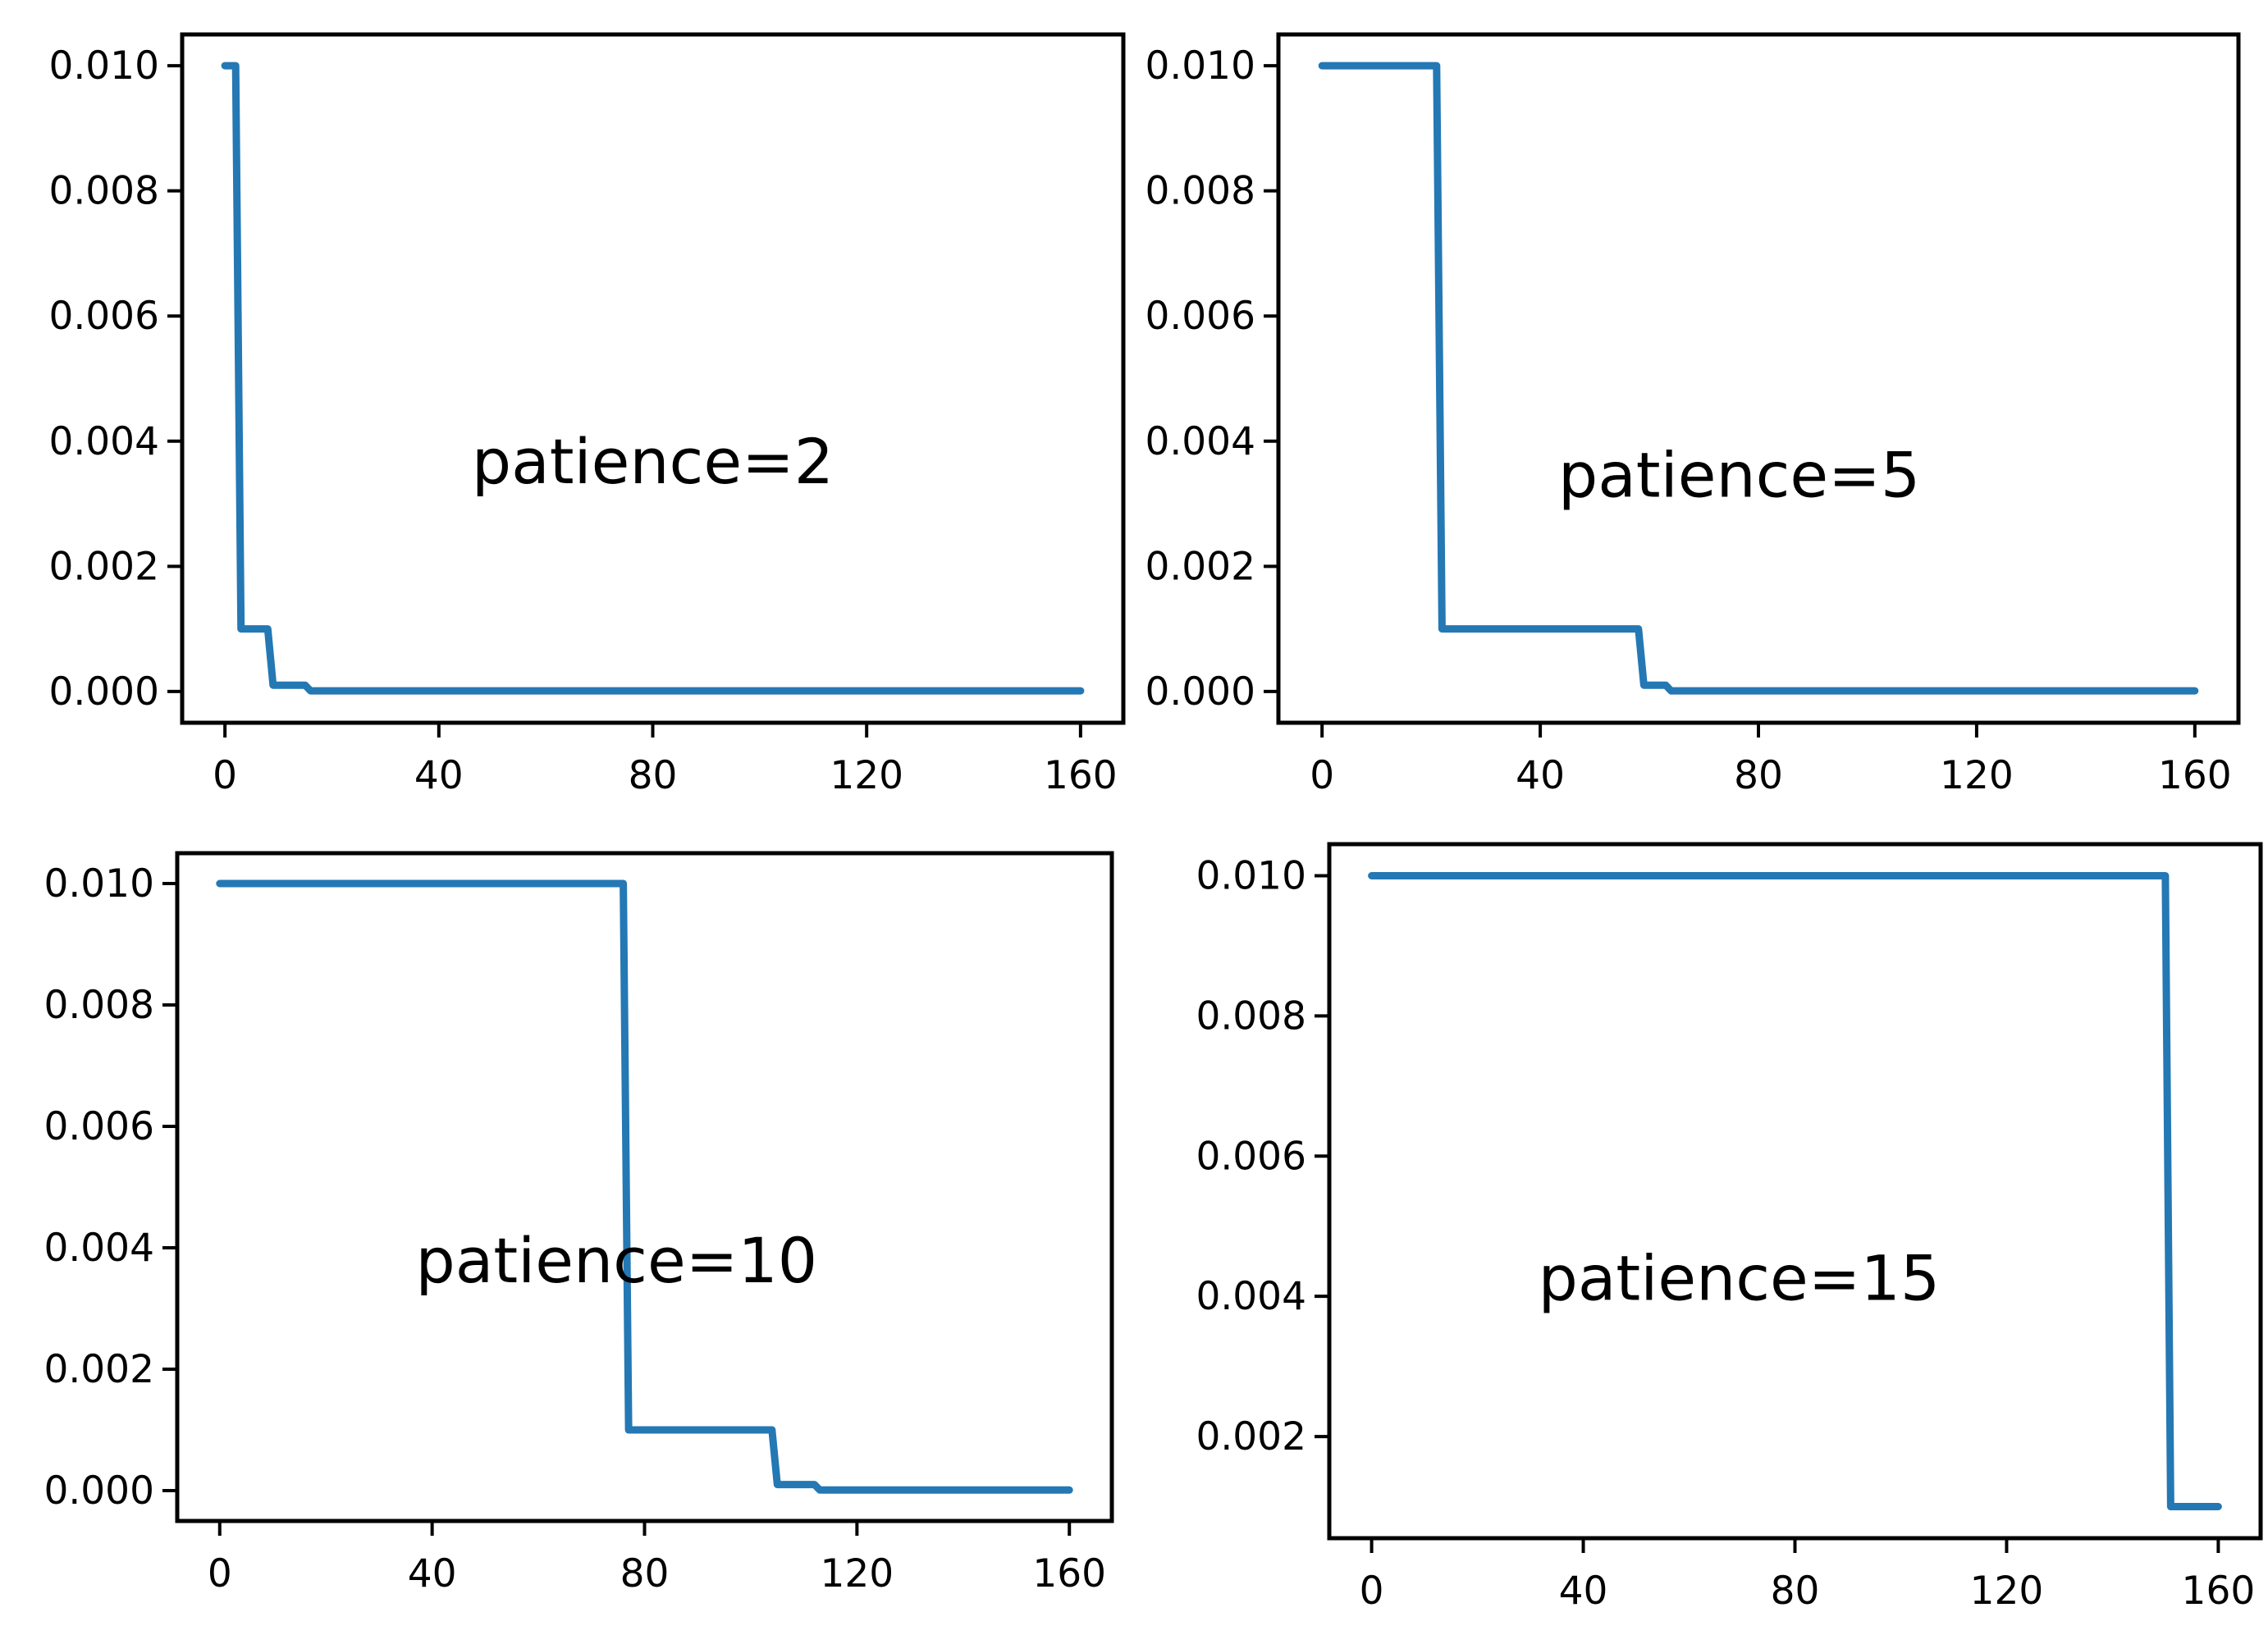 The height and width of the screenshot is (1635, 2268). I want to click on annotation-label: patience=5, so click(1739, 475).